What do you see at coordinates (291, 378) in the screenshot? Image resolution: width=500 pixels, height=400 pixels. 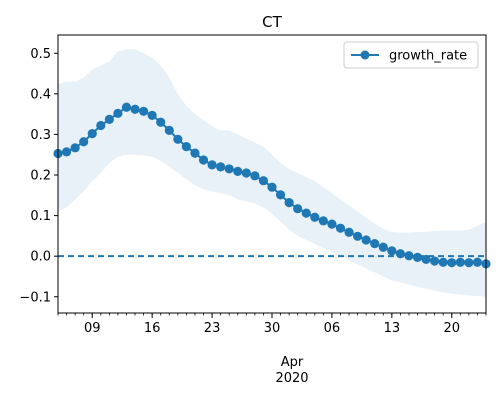 I see `x-axis-year-label: 2020` at bounding box center [291, 378].